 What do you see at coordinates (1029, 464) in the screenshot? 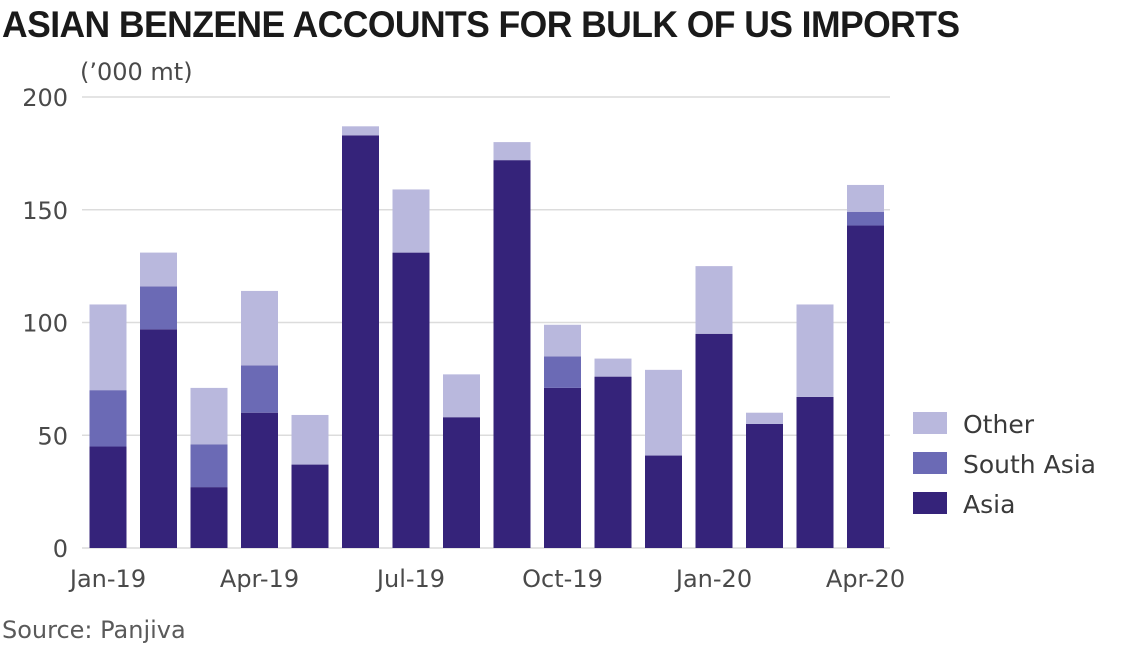
I see `legend-label-south-asia: South Asia` at bounding box center [1029, 464].